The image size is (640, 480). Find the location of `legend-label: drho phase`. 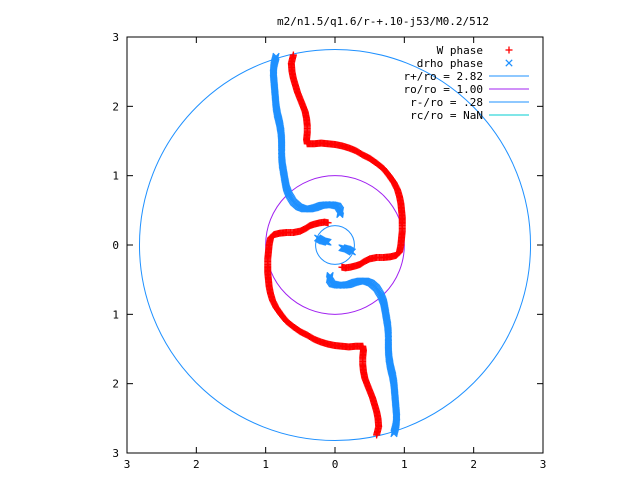

legend-label: drho phase is located at coordinates (450, 63).